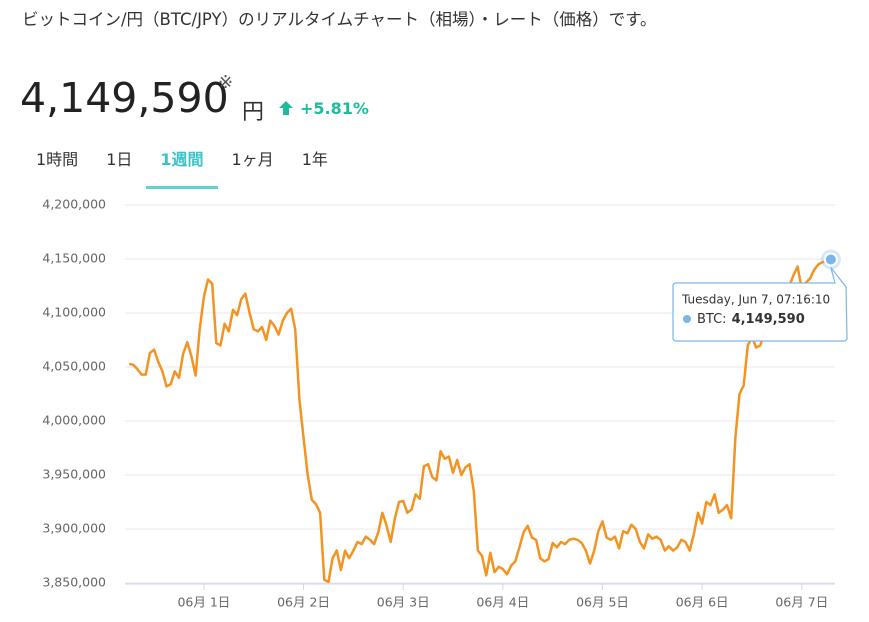 The height and width of the screenshot is (622, 869). I want to click on tab: 1年, so click(314, 159).